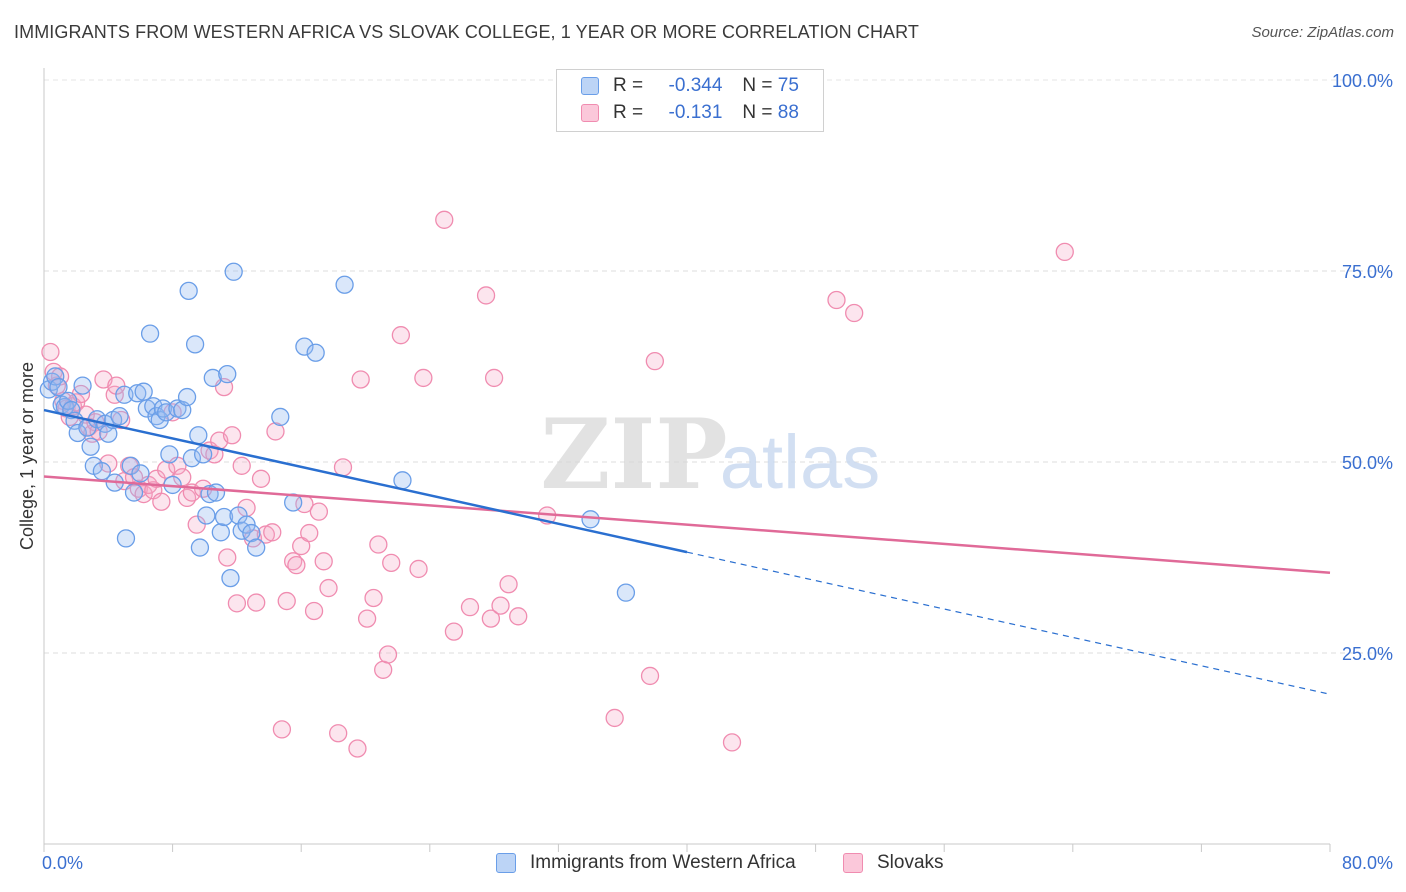 The height and width of the screenshot is (892, 1406). I want to click on legend-row-slovaks: R = -0.131 N = 88, so click(690, 113).